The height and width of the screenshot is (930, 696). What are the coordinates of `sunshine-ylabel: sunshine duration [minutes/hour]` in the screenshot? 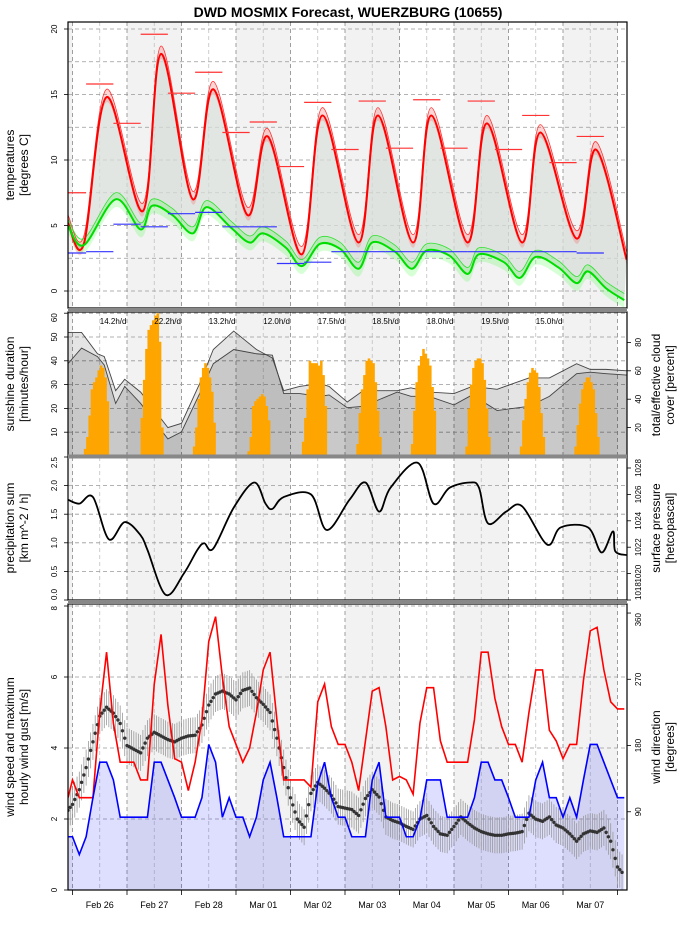 It's located at (17, 384).